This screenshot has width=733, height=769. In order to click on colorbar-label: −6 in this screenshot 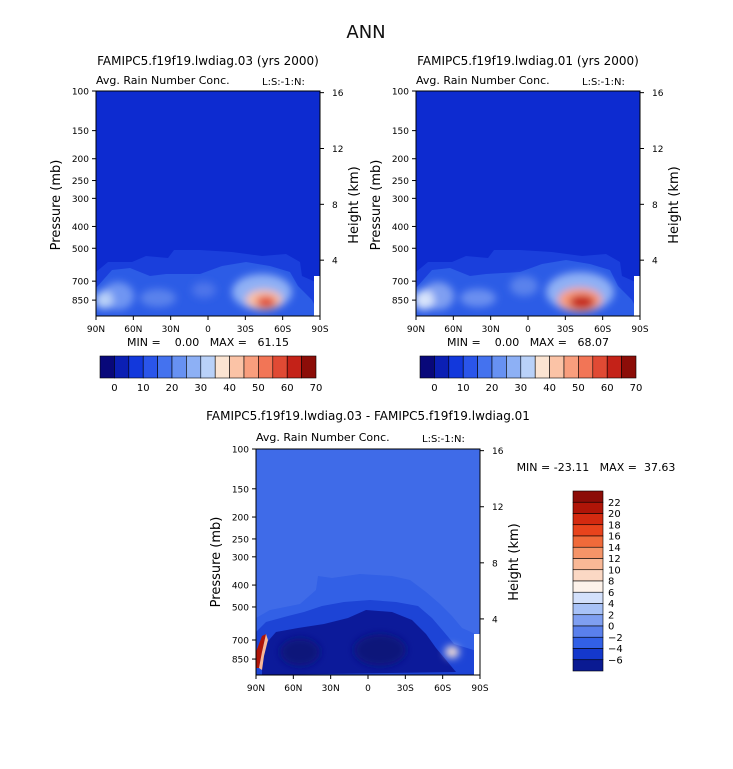, I will do `click(615, 660)`.